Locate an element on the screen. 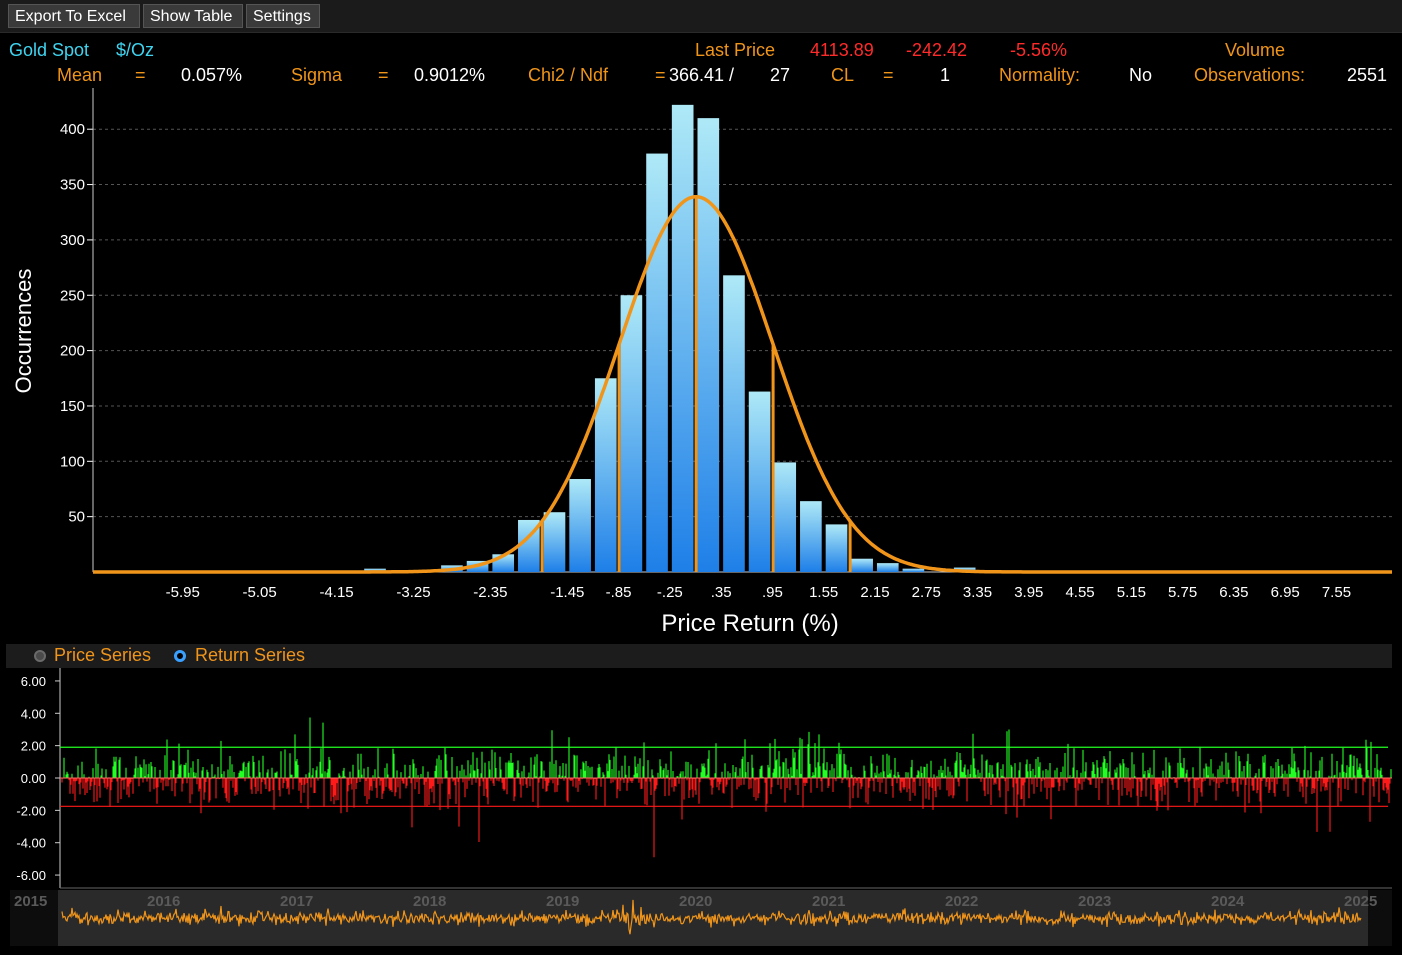  observations-label: Observations: is located at coordinates (1250, 75).